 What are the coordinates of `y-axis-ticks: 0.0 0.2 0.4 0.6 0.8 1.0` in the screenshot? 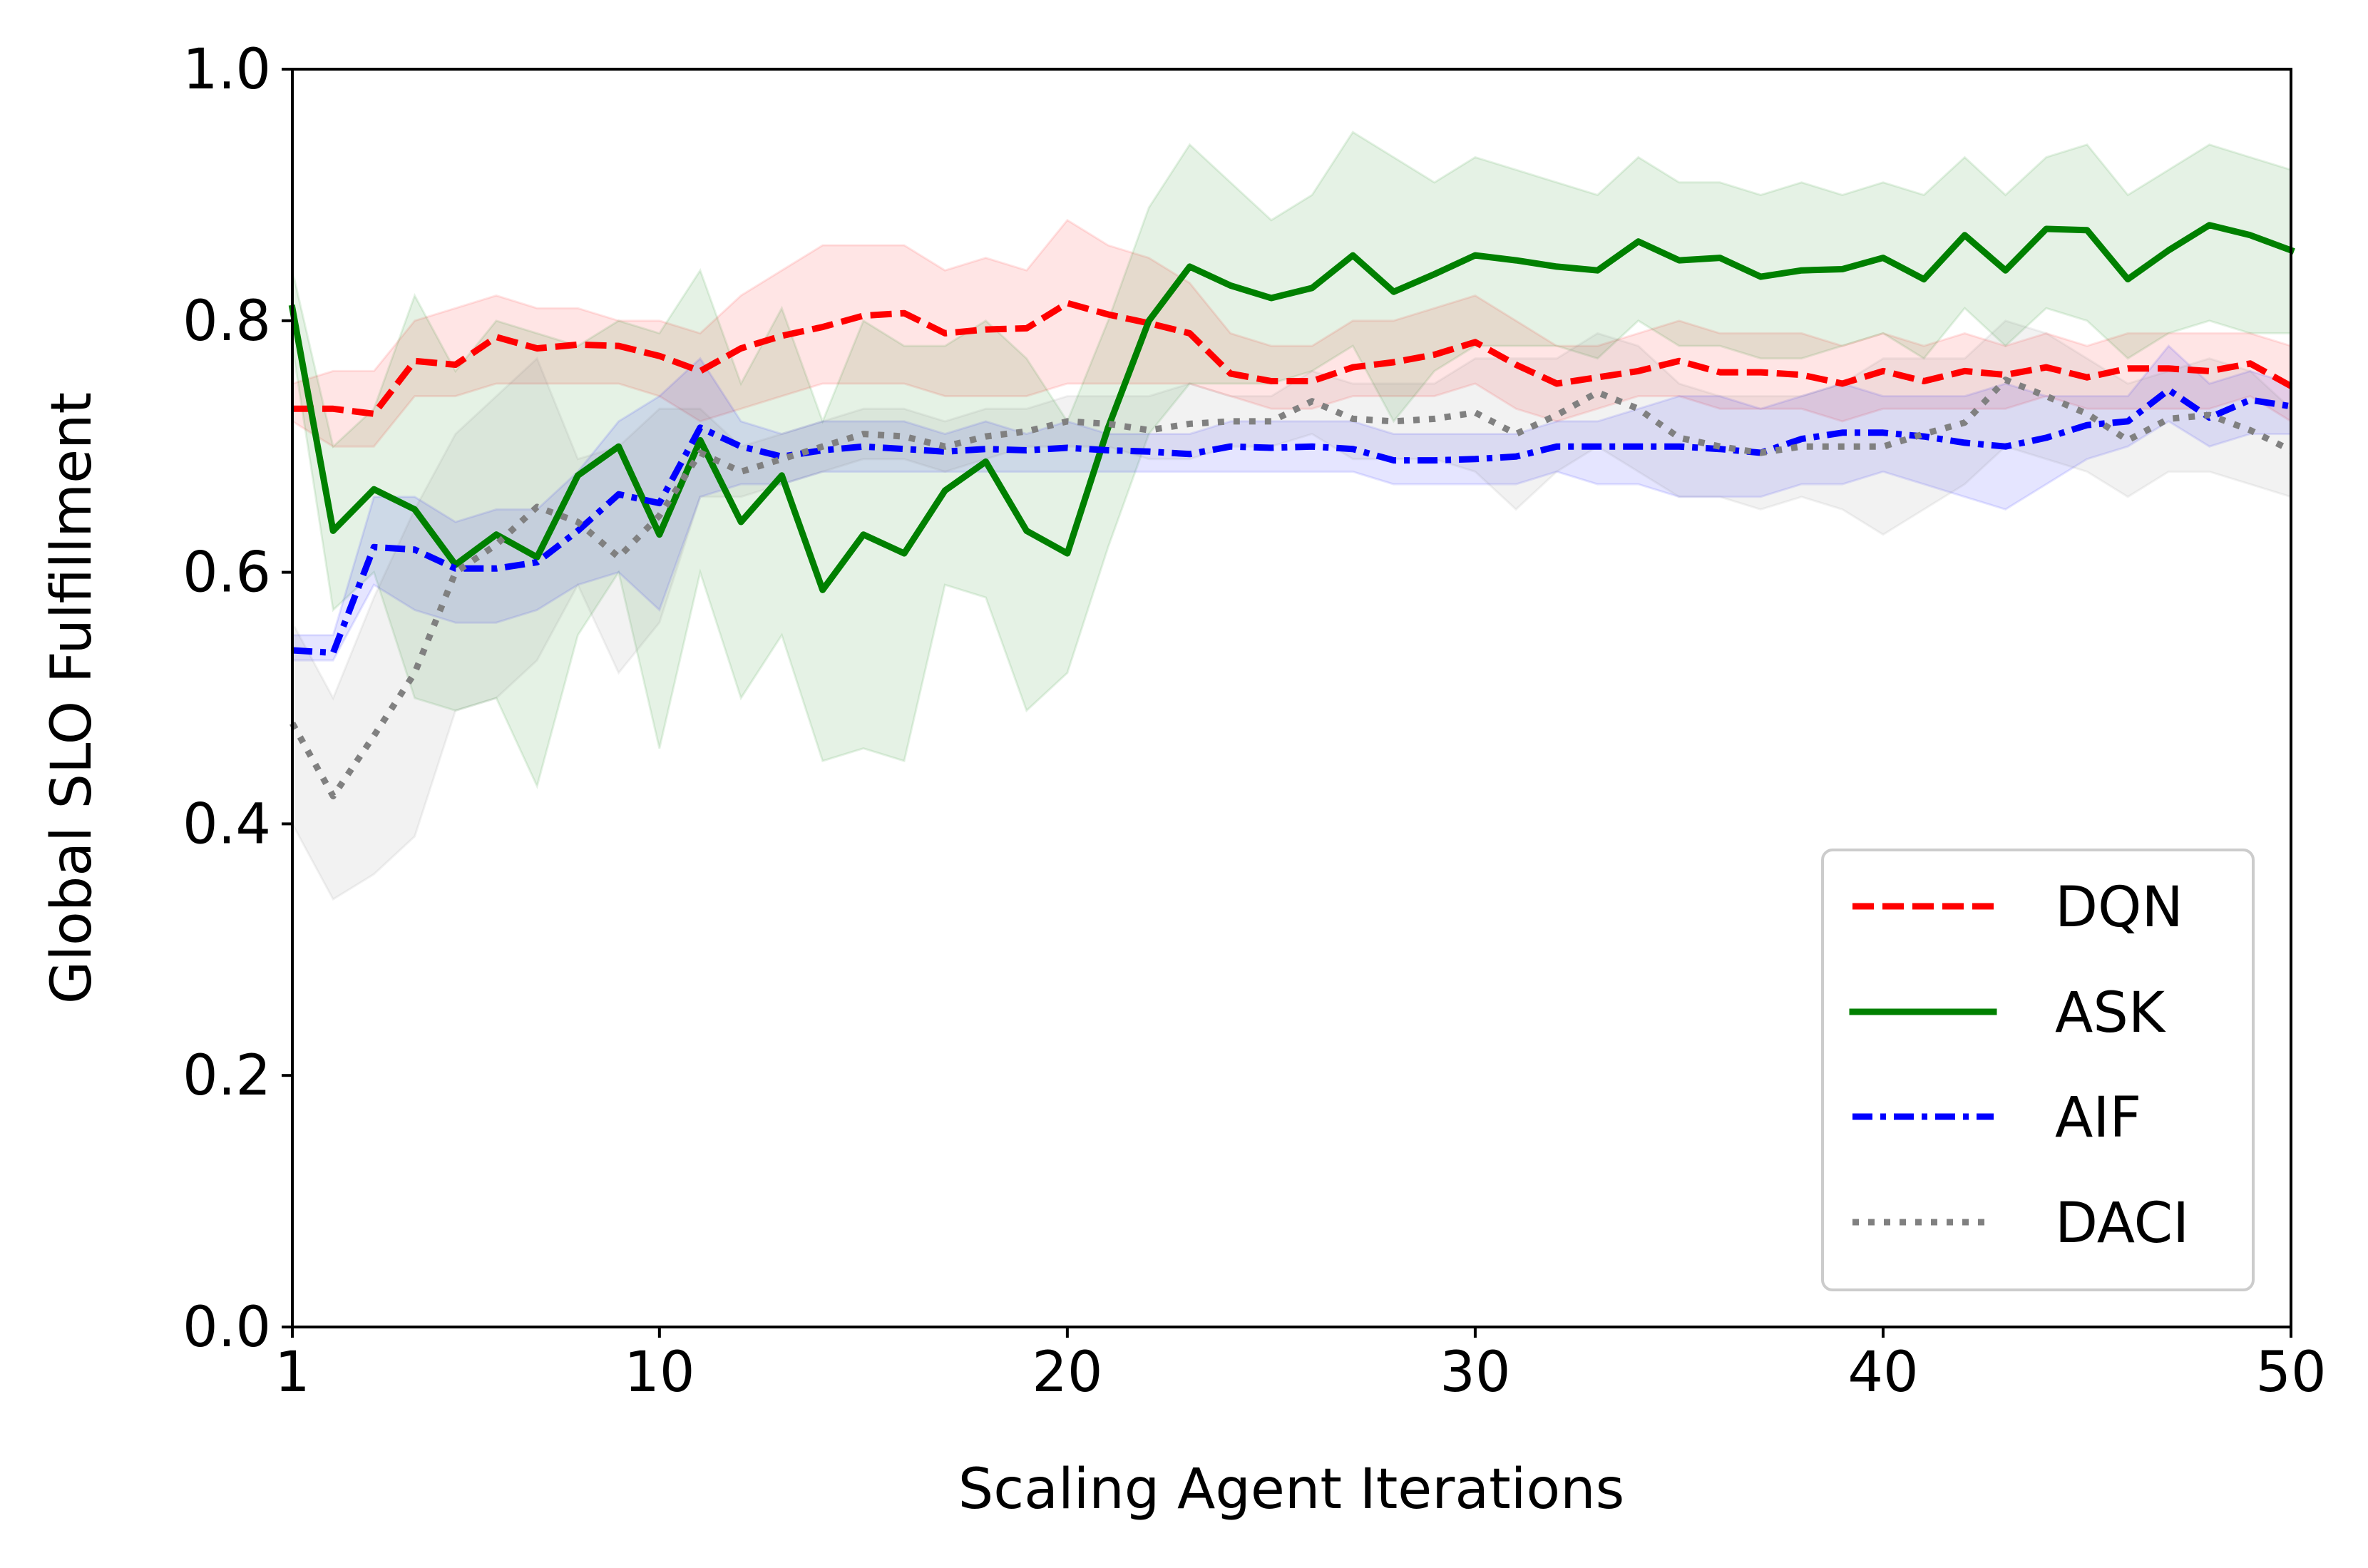 It's located at (237, 699).